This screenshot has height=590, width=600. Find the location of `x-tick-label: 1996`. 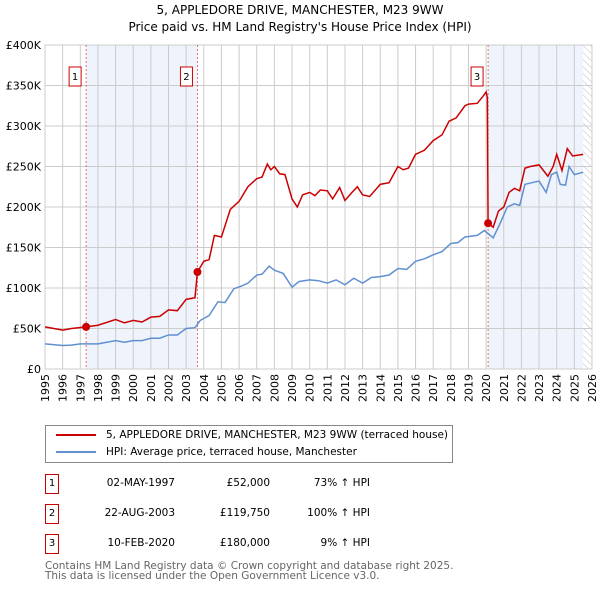

x-tick-label: 1996 is located at coordinates (63, 388).